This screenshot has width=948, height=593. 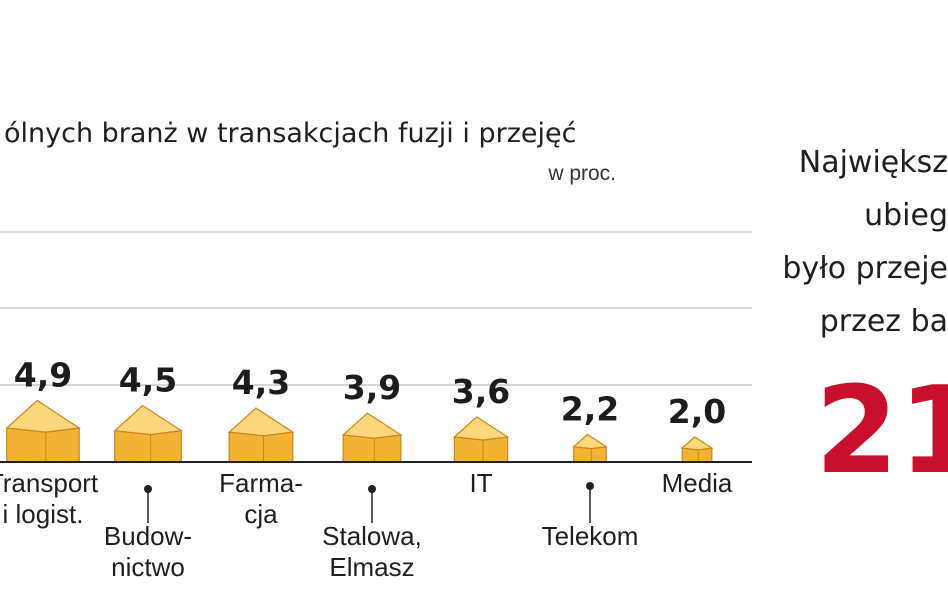 What do you see at coordinates (881, 431) in the screenshot?
I see `big-number: 21` at bounding box center [881, 431].